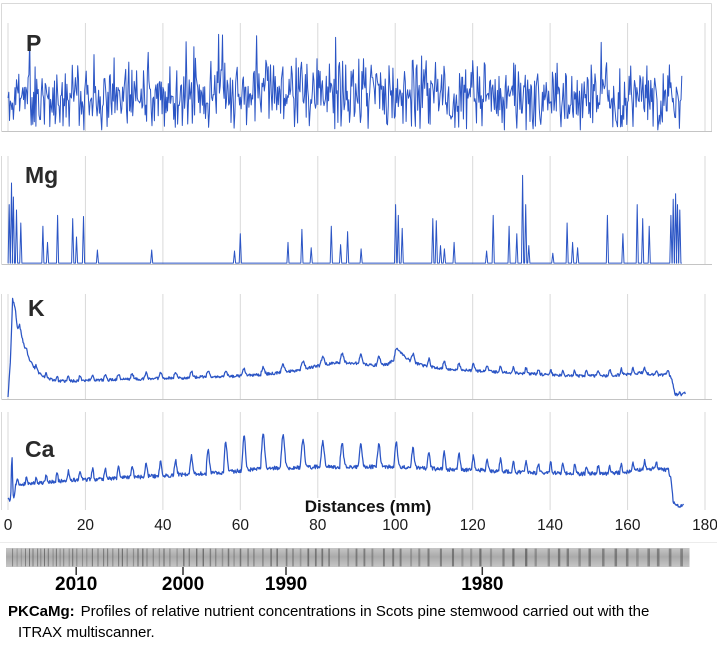  I want to click on x-tick-label-120: 120, so click(472, 525).